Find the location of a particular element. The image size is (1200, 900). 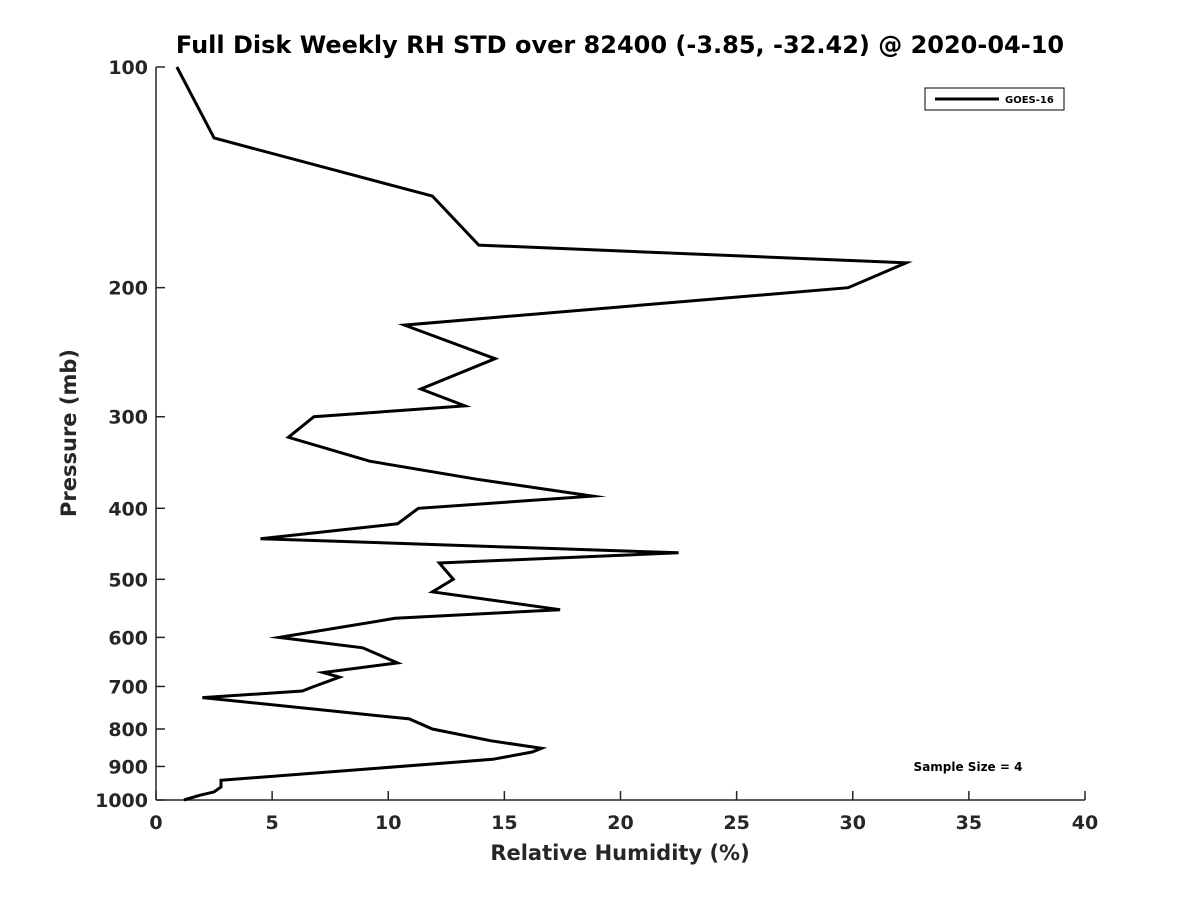

x-axis-ticks: 0 5 10 15 20 25 30 35 40 is located at coordinates (623, 812).